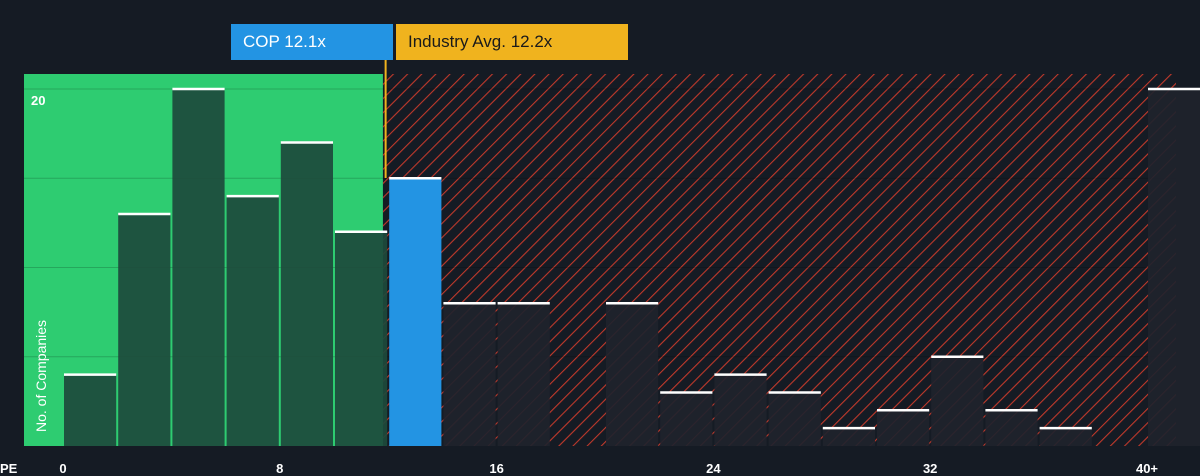  What do you see at coordinates (1147, 468) in the screenshot?
I see `x-tick-label: 40+` at bounding box center [1147, 468].